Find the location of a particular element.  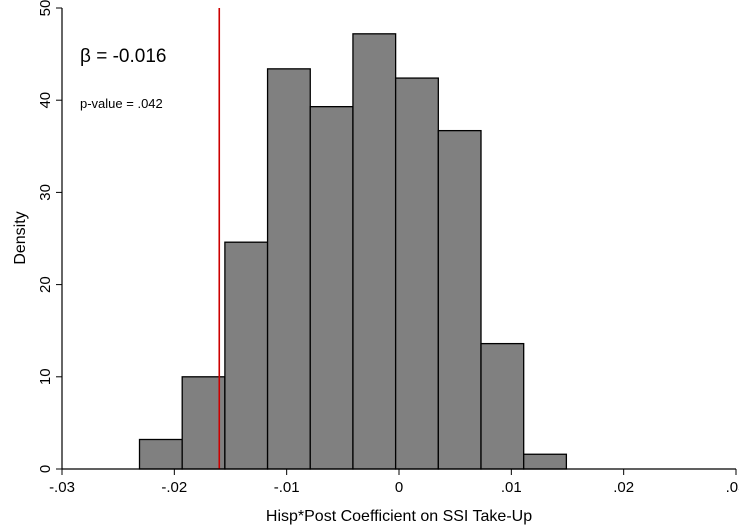

x-tick-label: -.03 is located at coordinates (62, 487).